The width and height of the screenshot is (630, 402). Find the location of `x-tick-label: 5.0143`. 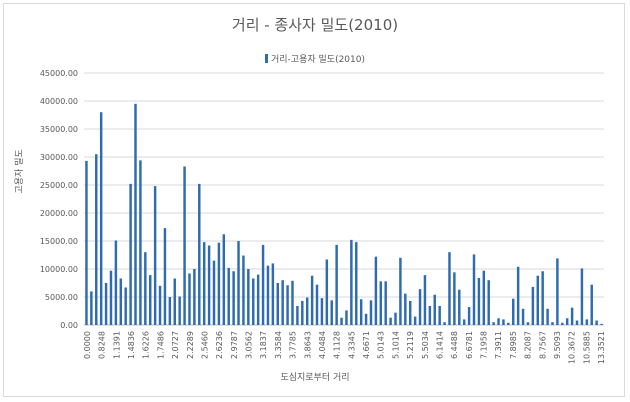

x-tick-label: 5.0143 is located at coordinates (381, 345).